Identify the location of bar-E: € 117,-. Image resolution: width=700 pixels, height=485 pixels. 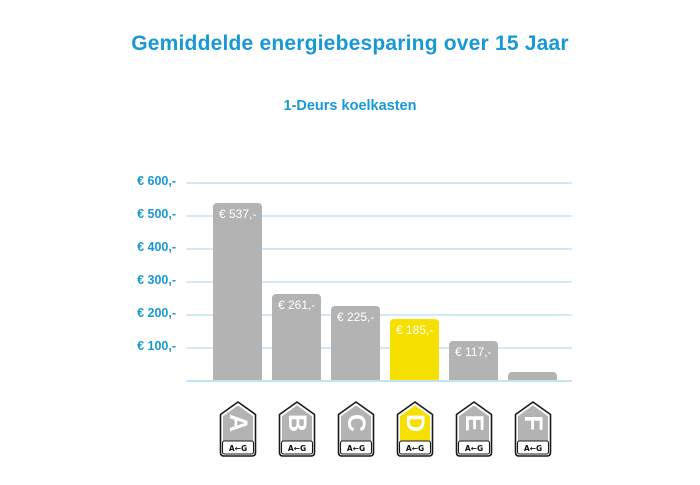
(473, 360).